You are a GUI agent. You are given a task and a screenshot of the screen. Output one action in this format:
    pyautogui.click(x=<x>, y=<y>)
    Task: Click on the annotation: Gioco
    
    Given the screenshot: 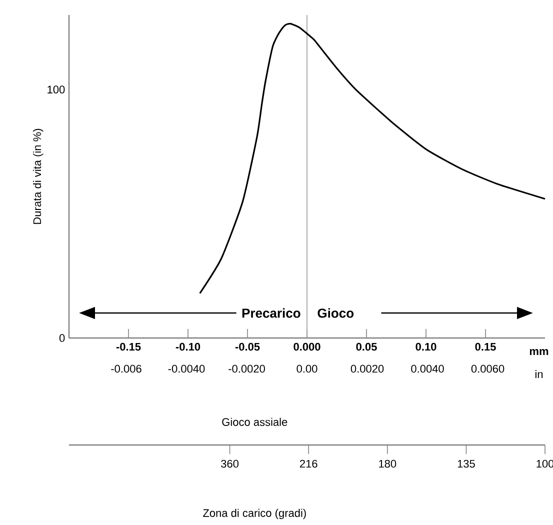 What is the action you would take?
    pyautogui.click(x=336, y=313)
    